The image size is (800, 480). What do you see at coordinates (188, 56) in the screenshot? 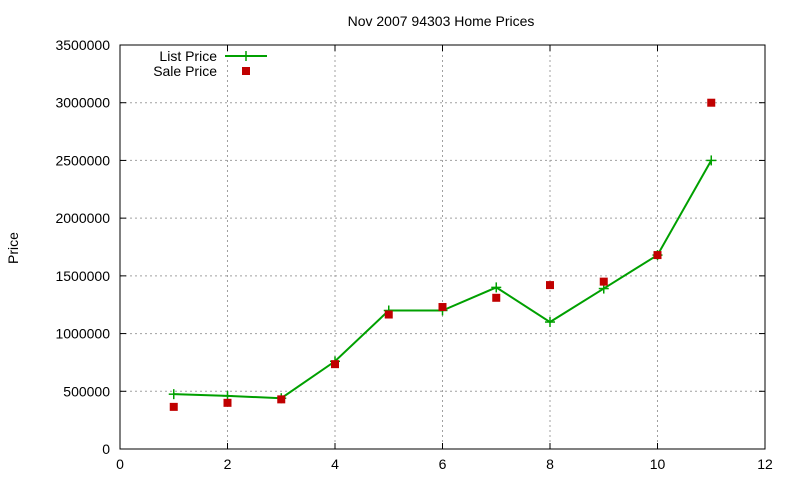
I see `legend-label-list-price: List Price` at bounding box center [188, 56].